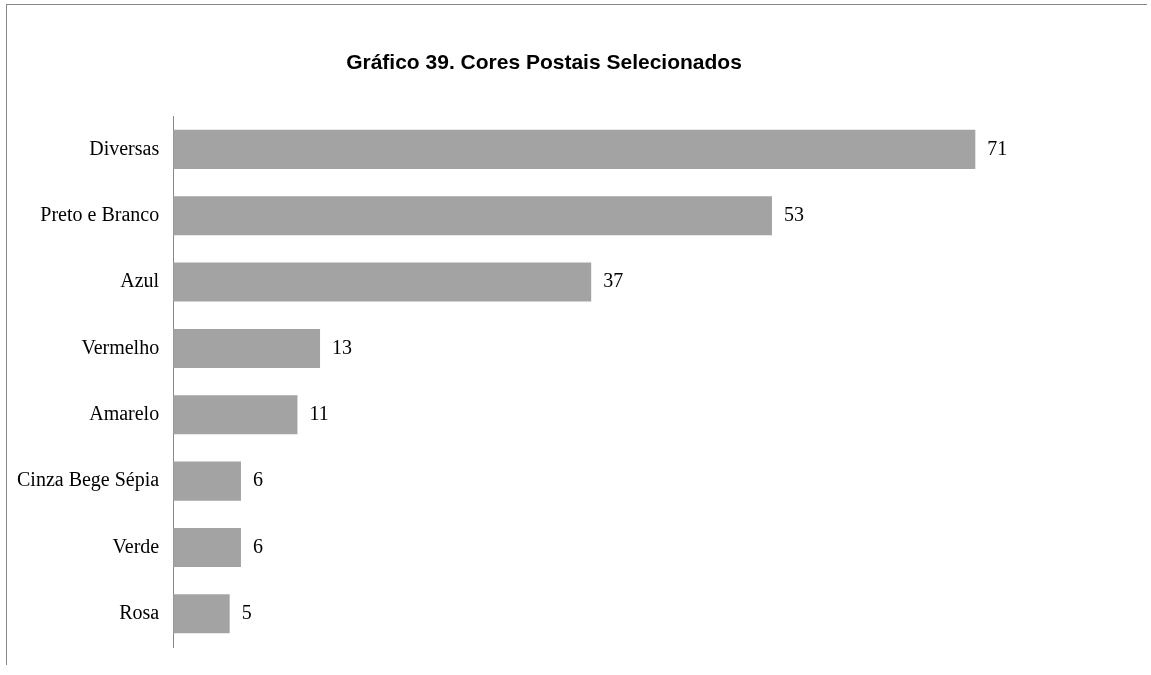  Describe the element at coordinates (88, 480) in the screenshot. I see `y-tick-label: Cinza Bege Sépia` at that location.